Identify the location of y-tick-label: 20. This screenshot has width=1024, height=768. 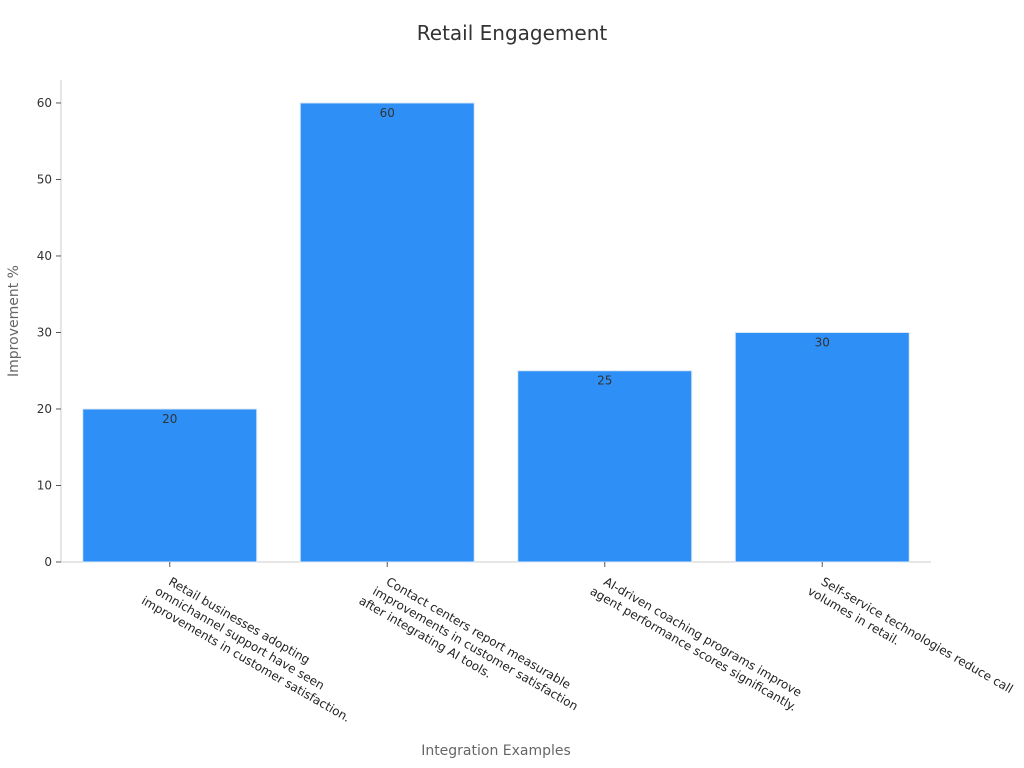
(44, 409).